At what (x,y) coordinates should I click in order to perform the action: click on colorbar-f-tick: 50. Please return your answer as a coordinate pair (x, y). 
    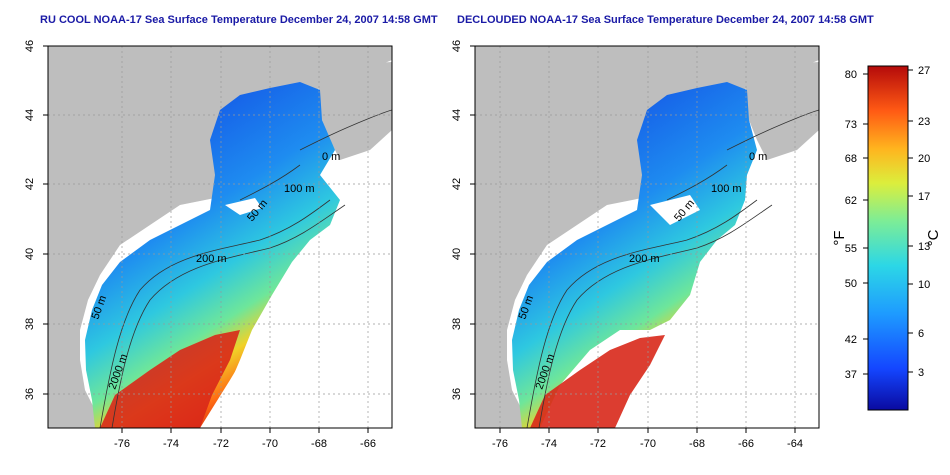
    Looking at the image, I should click on (851, 284).